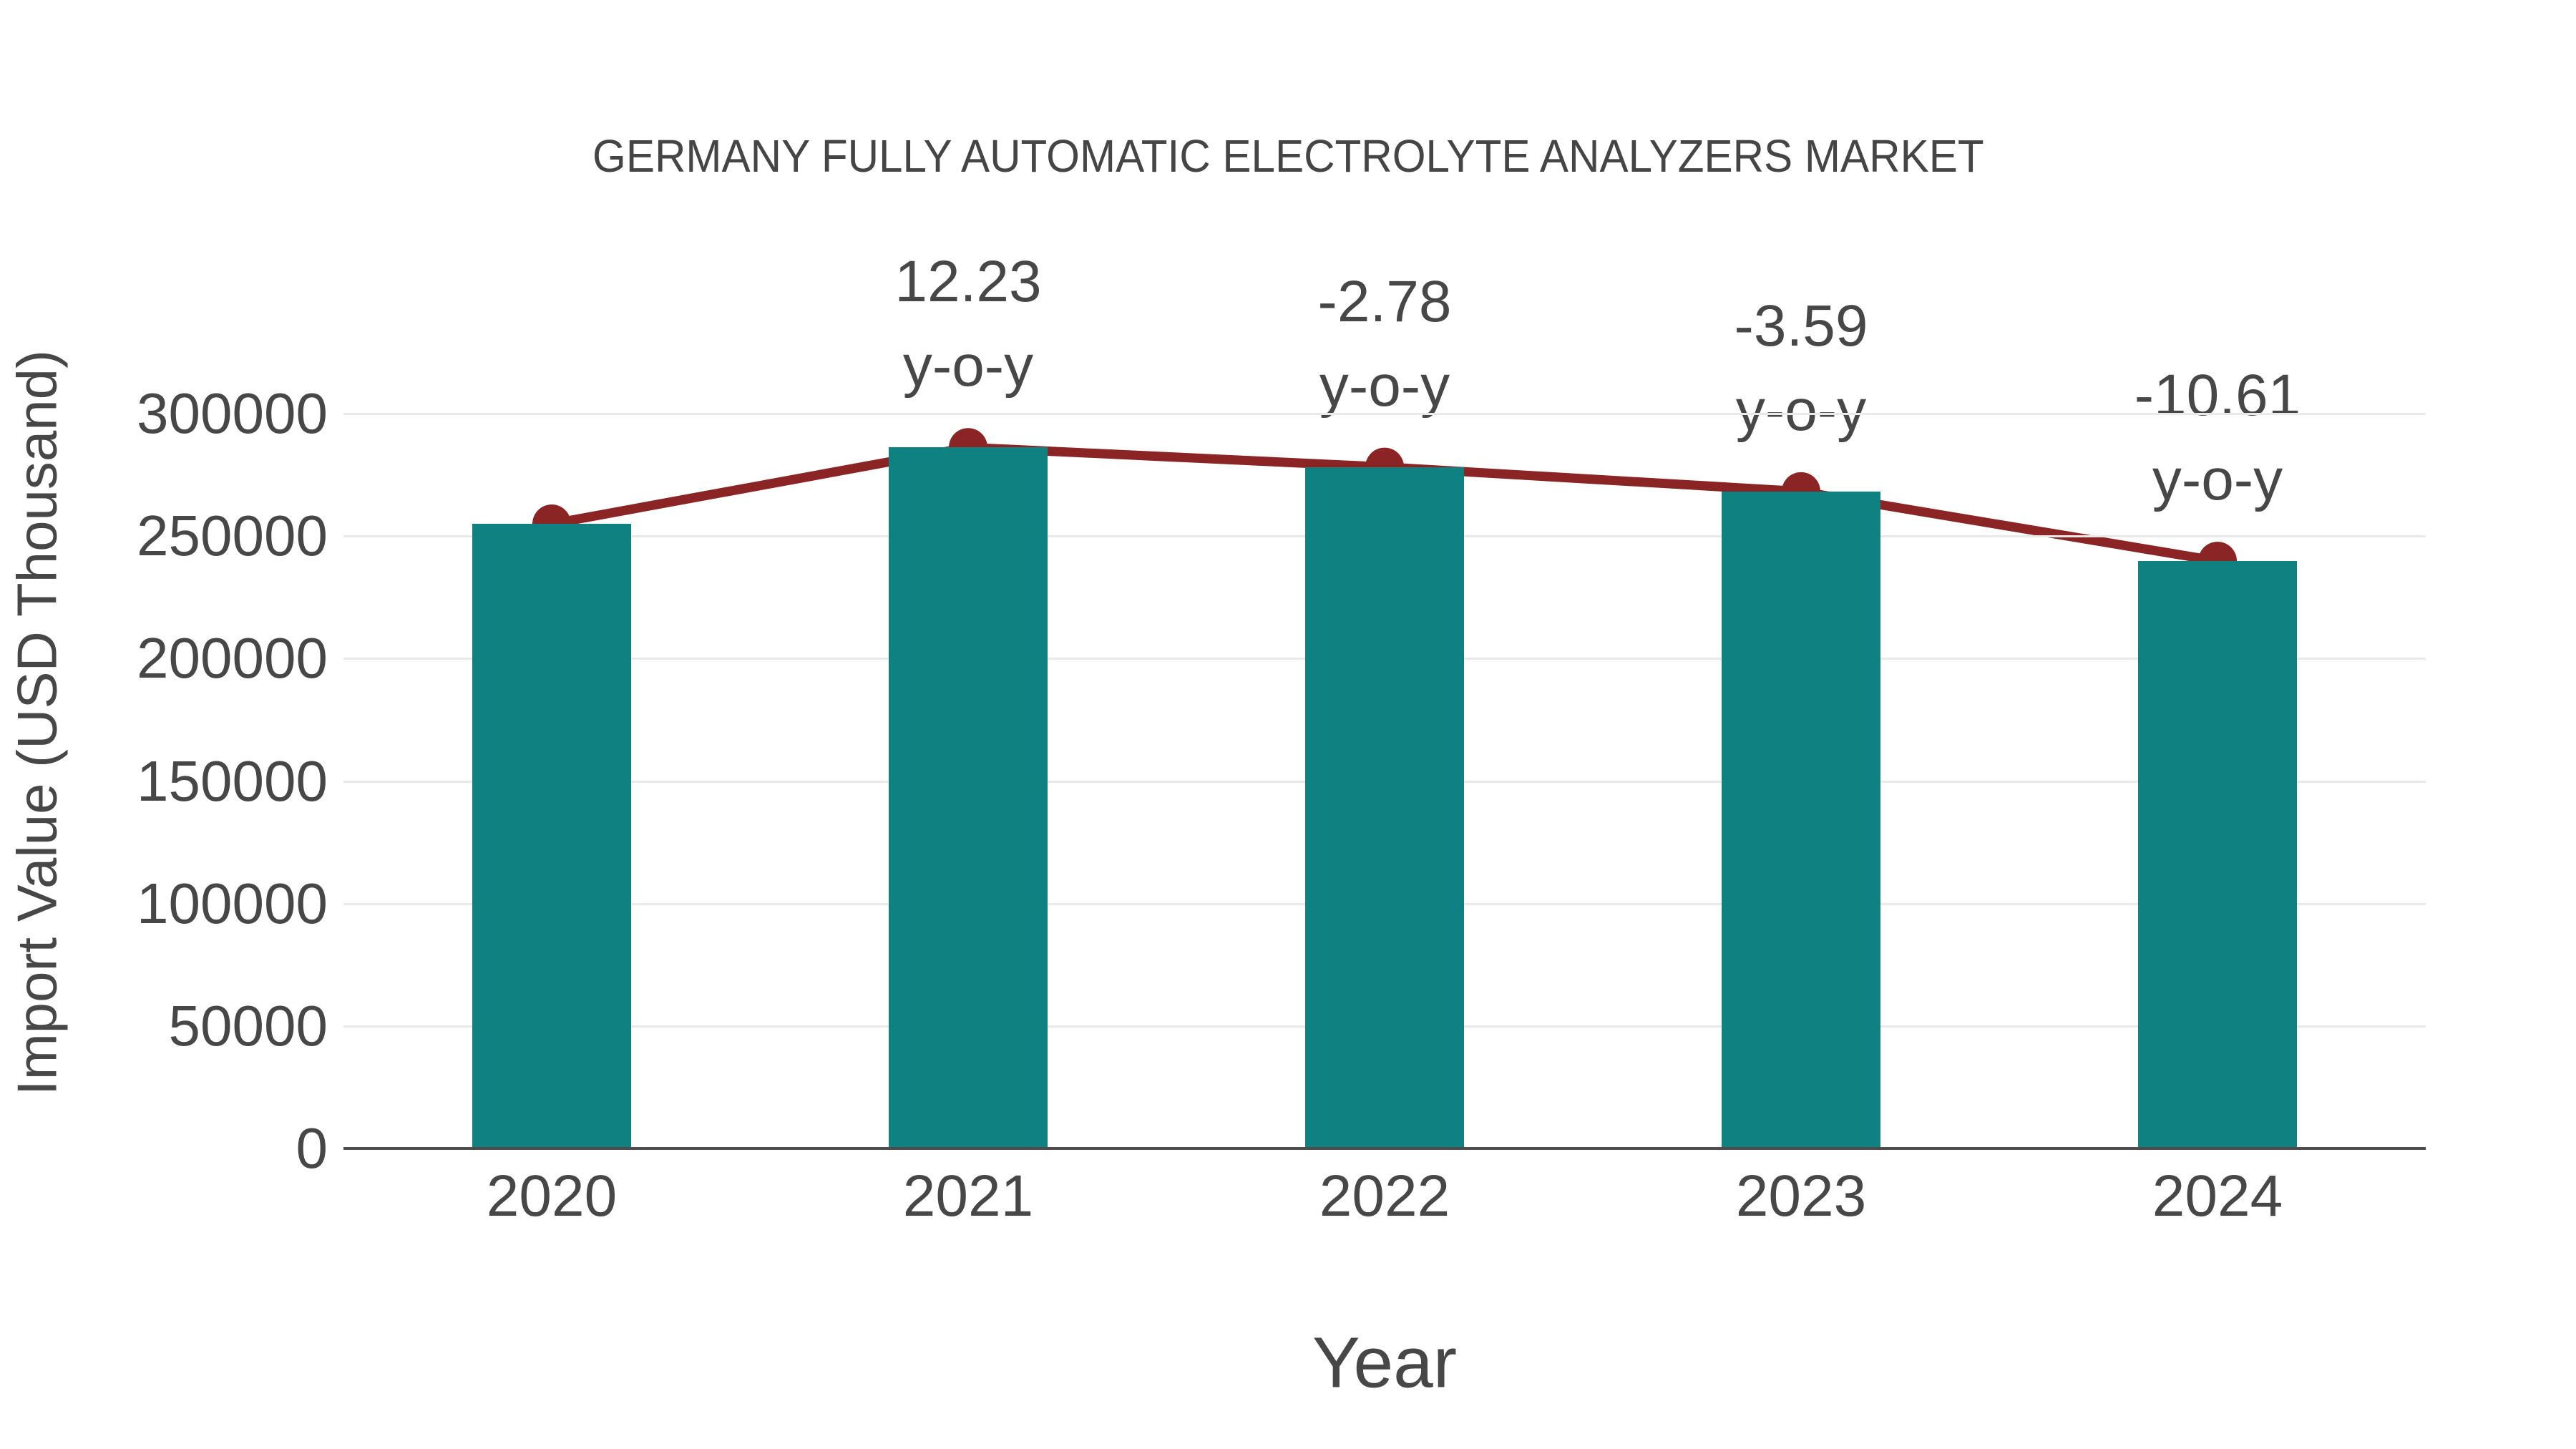  I want to click on yoy-value-label: 12.23, so click(968, 282).